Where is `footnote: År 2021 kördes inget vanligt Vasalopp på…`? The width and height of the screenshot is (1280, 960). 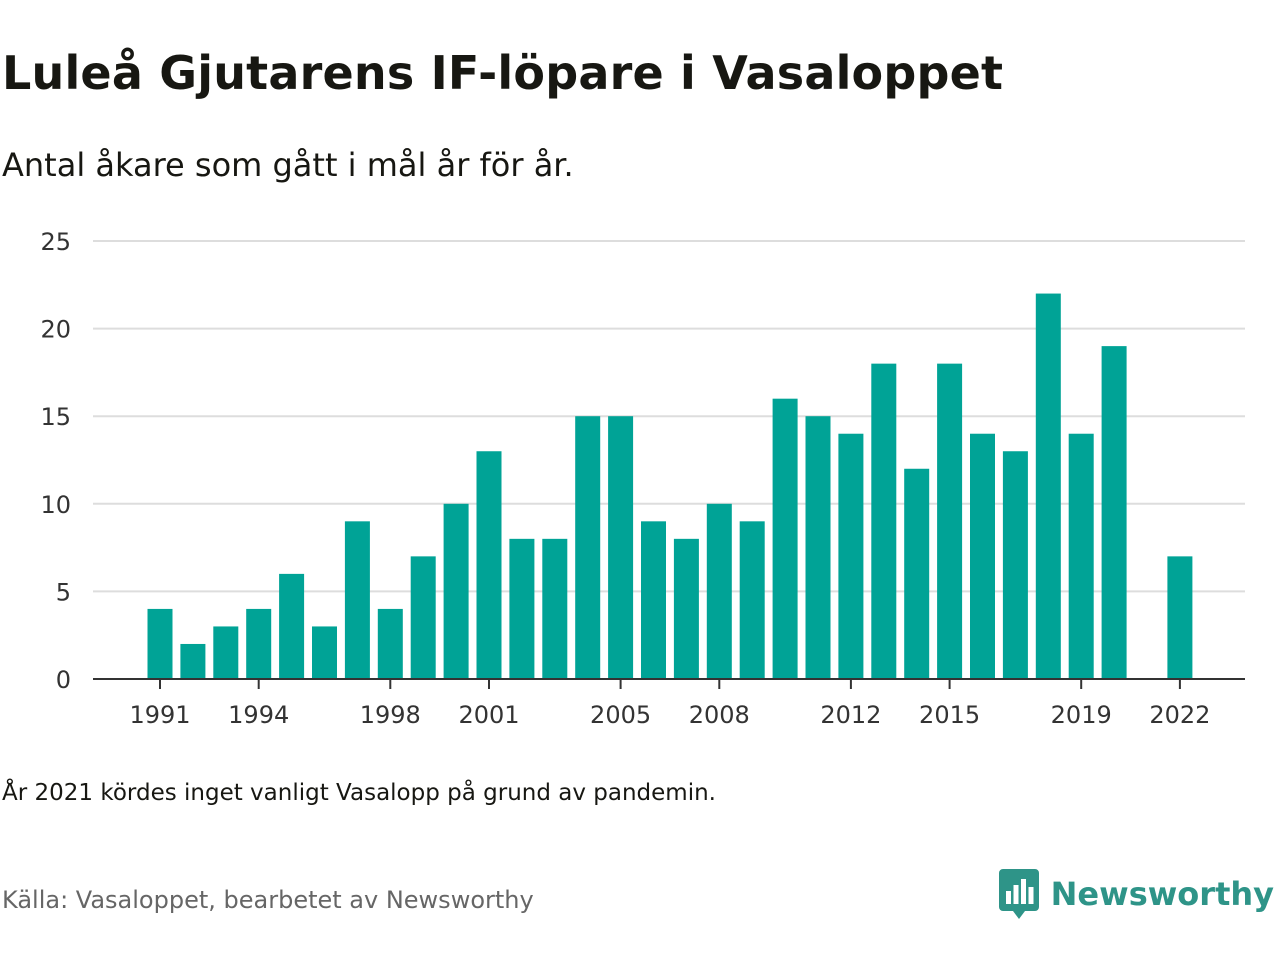
footnote: År 2021 kördes inget vanligt Vasalopp på… is located at coordinates (359, 793).